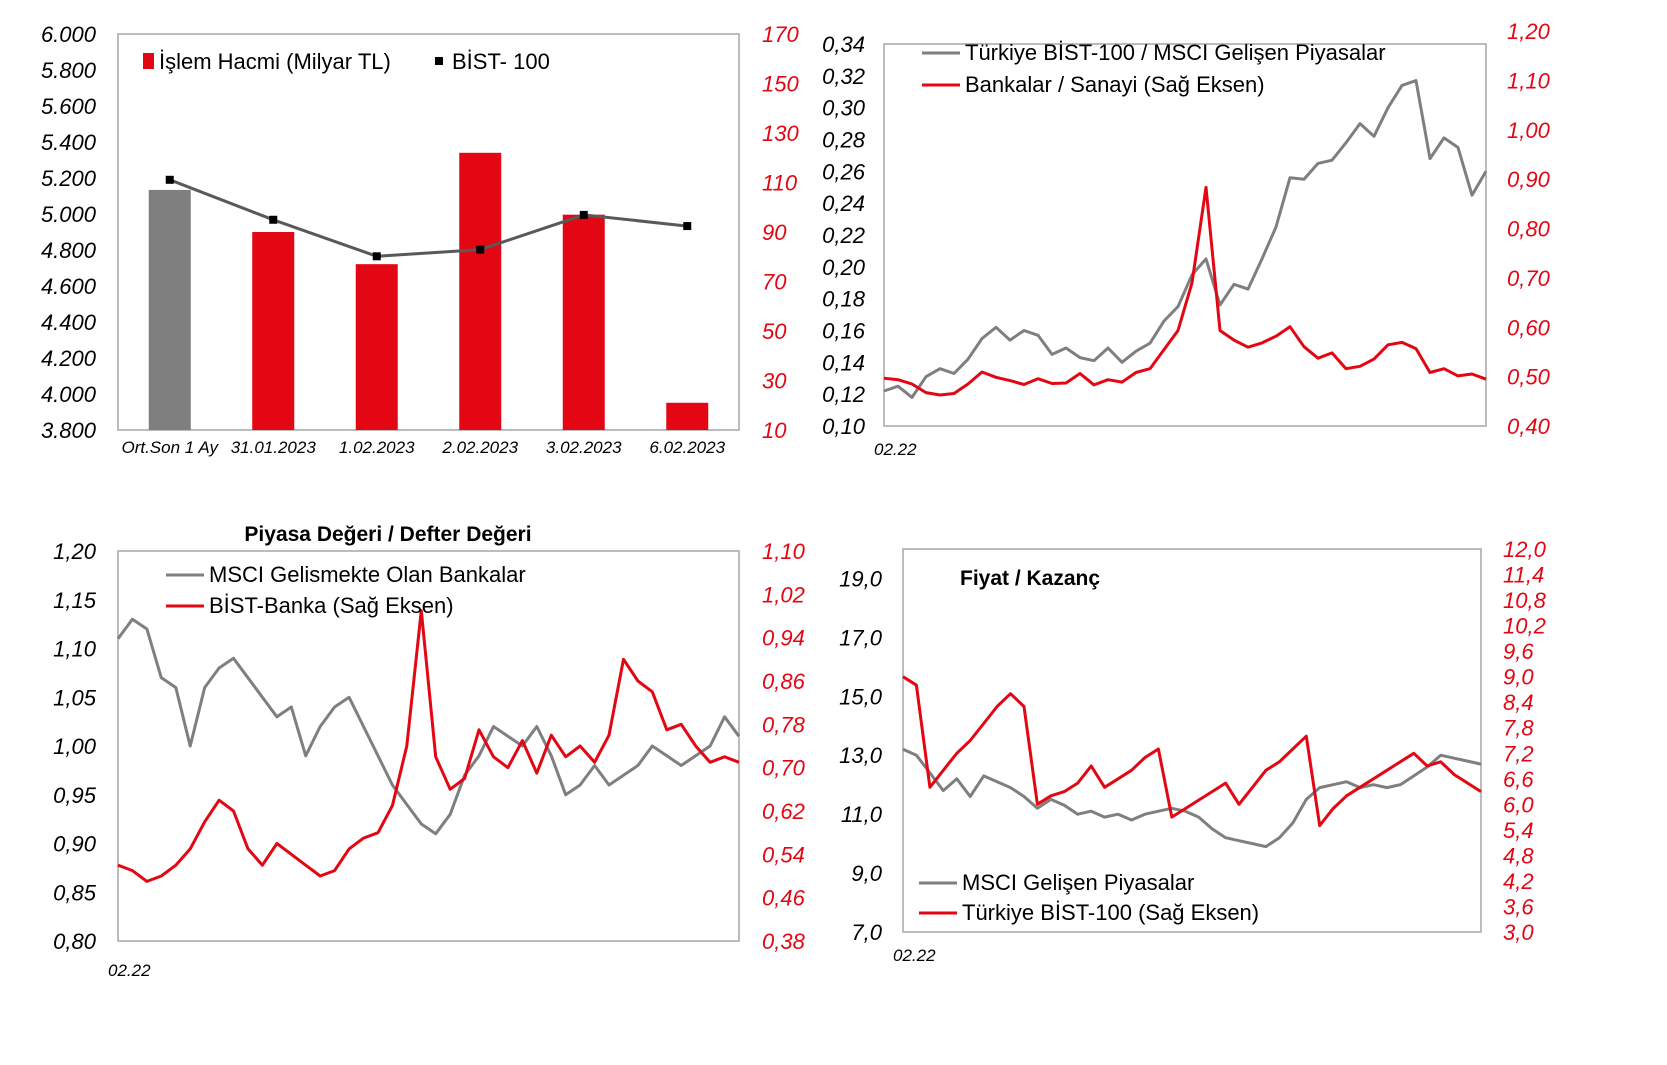  I want to click on left-axis-tick-label: 0,30, so click(844, 108).